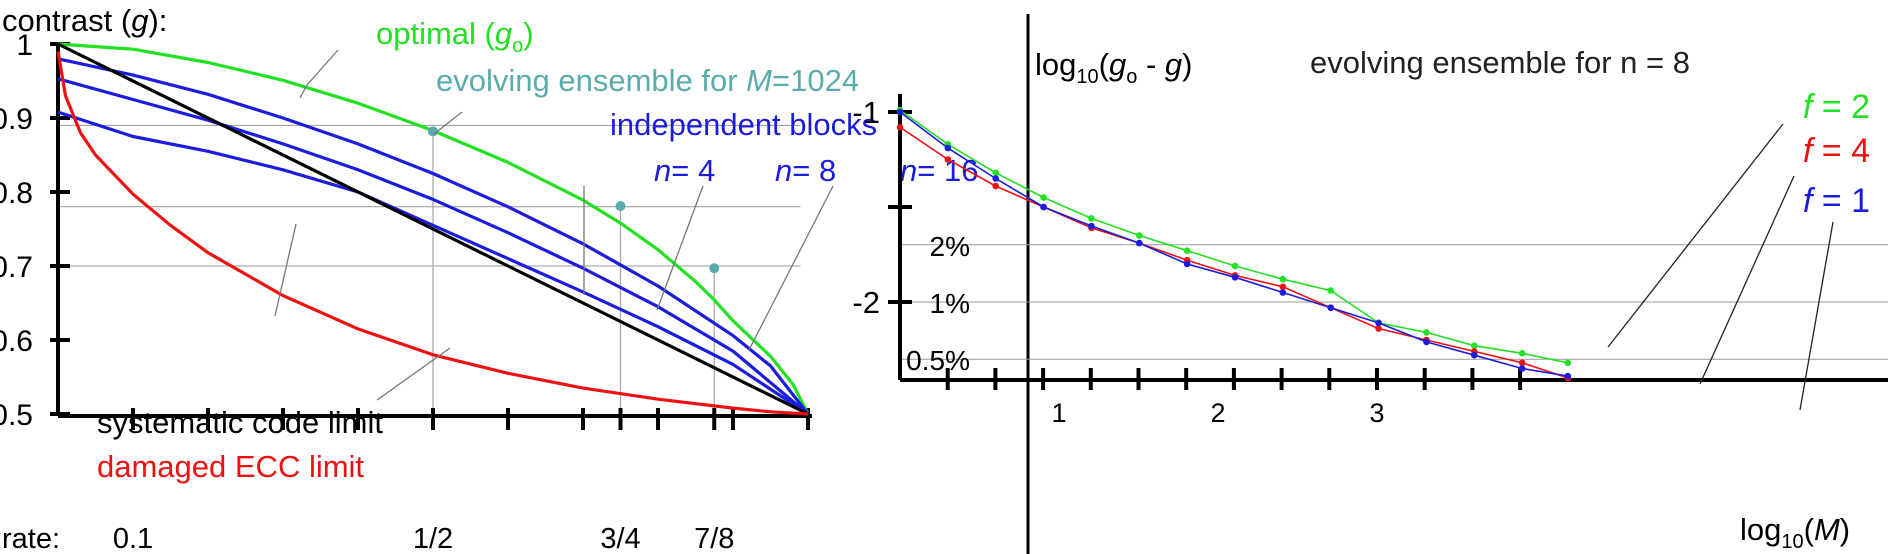 This screenshot has width=1888, height=554. Describe the element at coordinates (1217, 413) in the screenshot. I see `right-x-tick-label: 2` at that location.